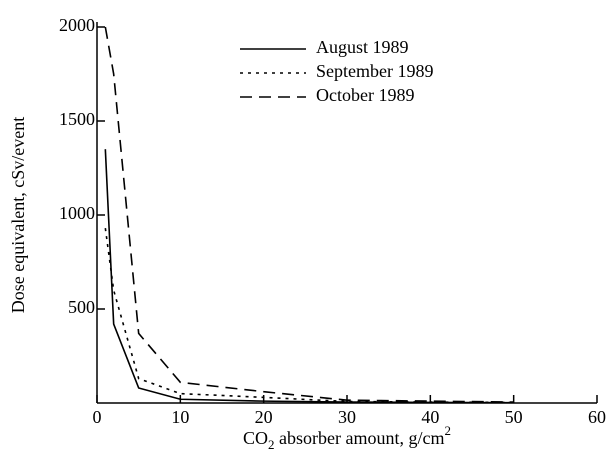  What do you see at coordinates (447, 430) in the screenshot?
I see `x-label-superscript: 2` at bounding box center [447, 430].